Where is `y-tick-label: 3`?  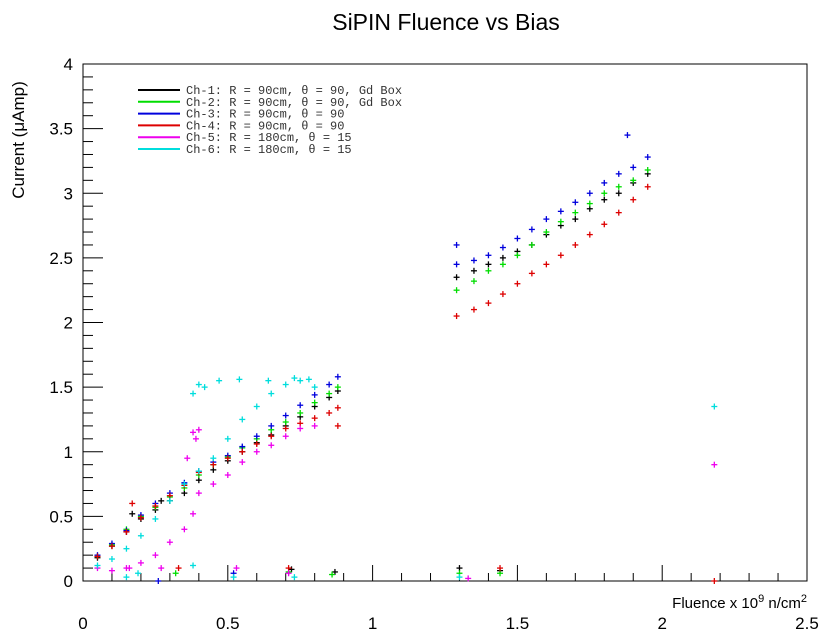
y-tick-label: 3 is located at coordinates (68, 193).